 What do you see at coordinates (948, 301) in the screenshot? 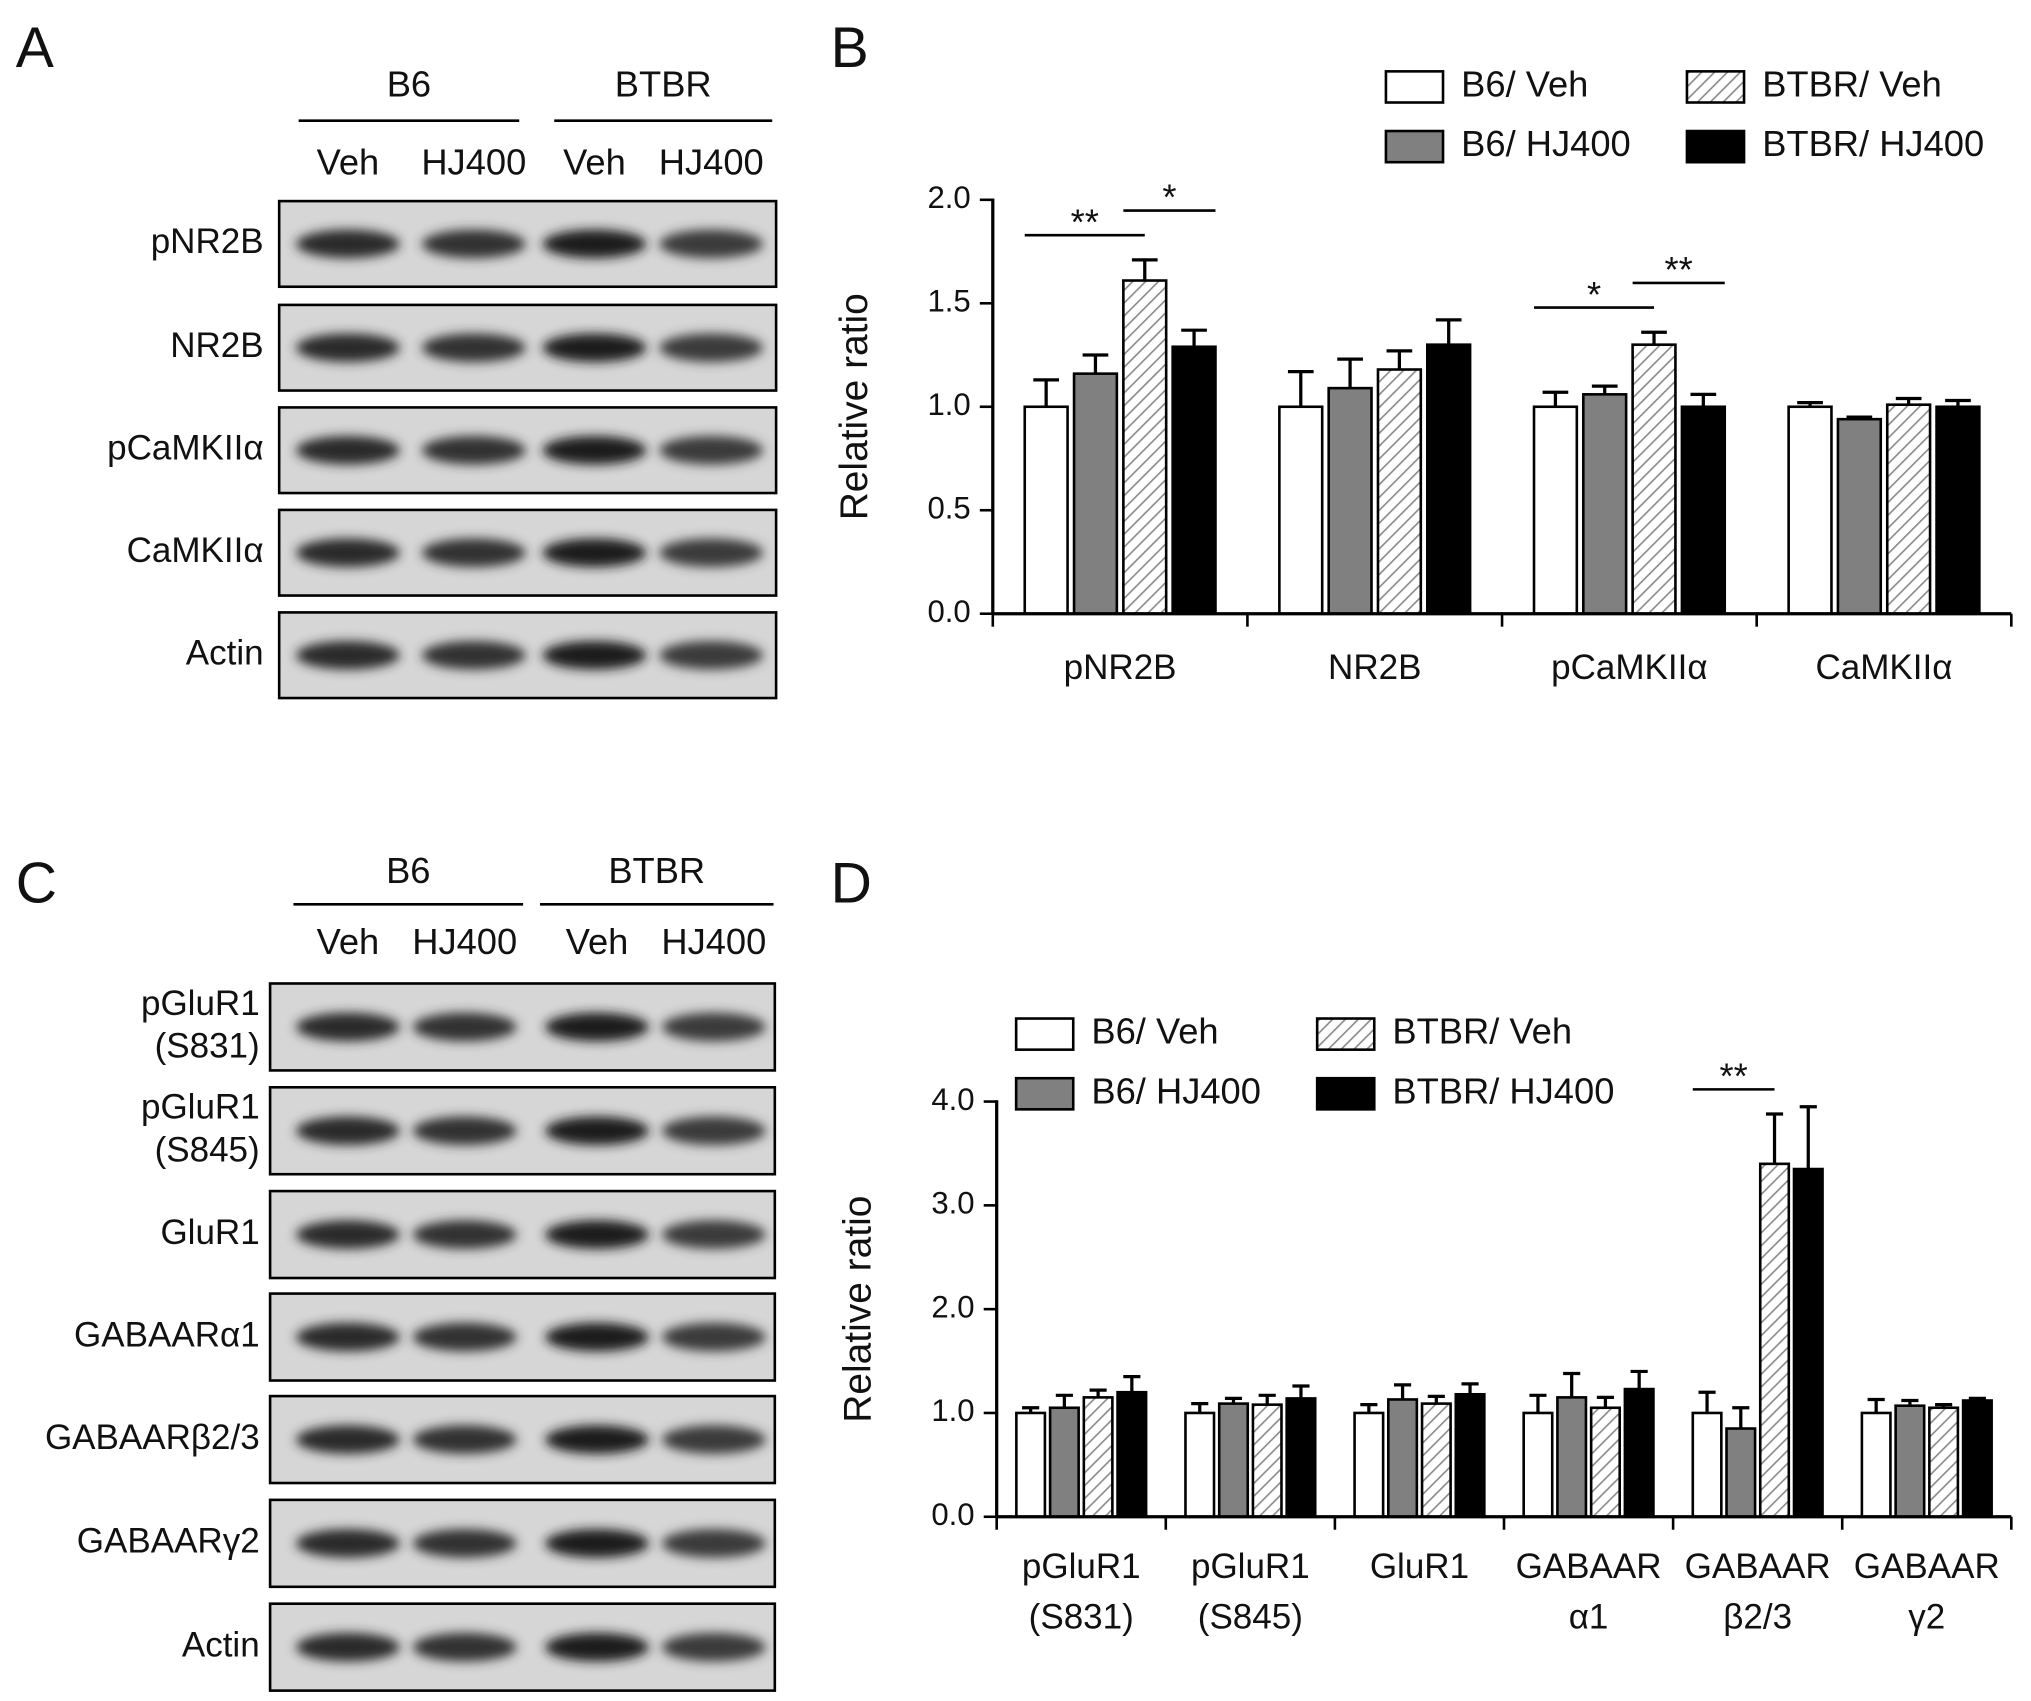
I see `y-tick-label: 1.5` at bounding box center [948, 301].